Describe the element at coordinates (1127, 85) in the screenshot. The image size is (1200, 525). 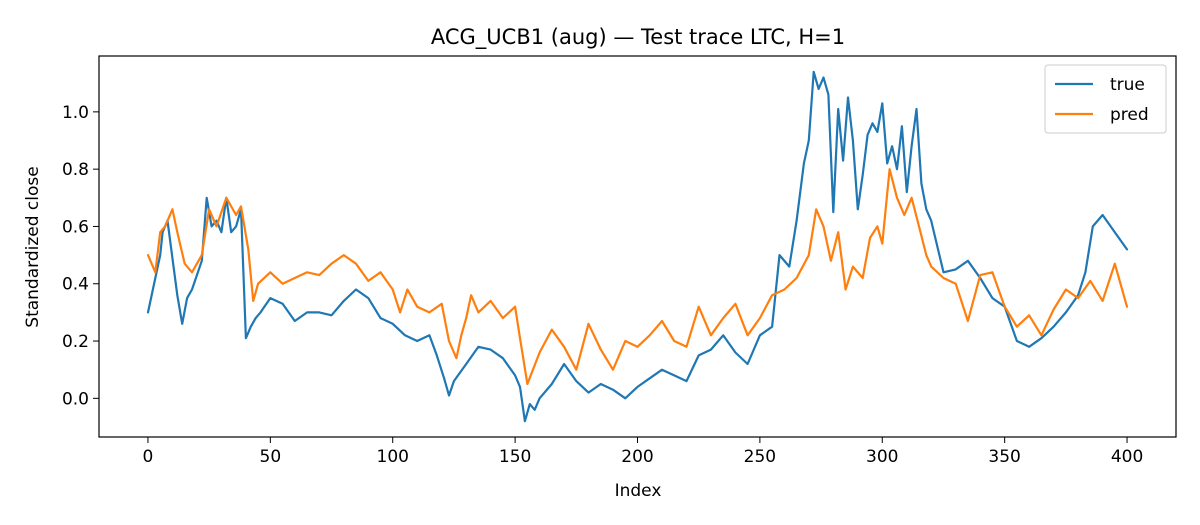
I see `legend-label-true: true` at that location.